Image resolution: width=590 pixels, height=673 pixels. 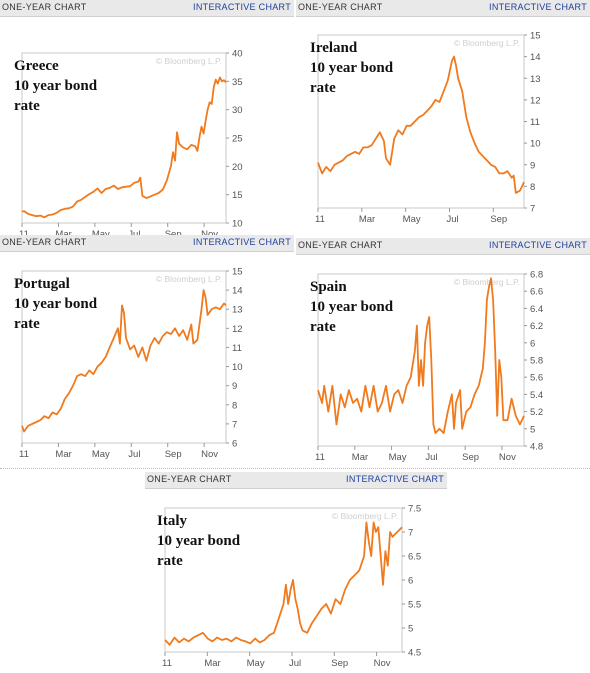 I want to click on y-tick-label: 5.4, so click(x=536, y=395).